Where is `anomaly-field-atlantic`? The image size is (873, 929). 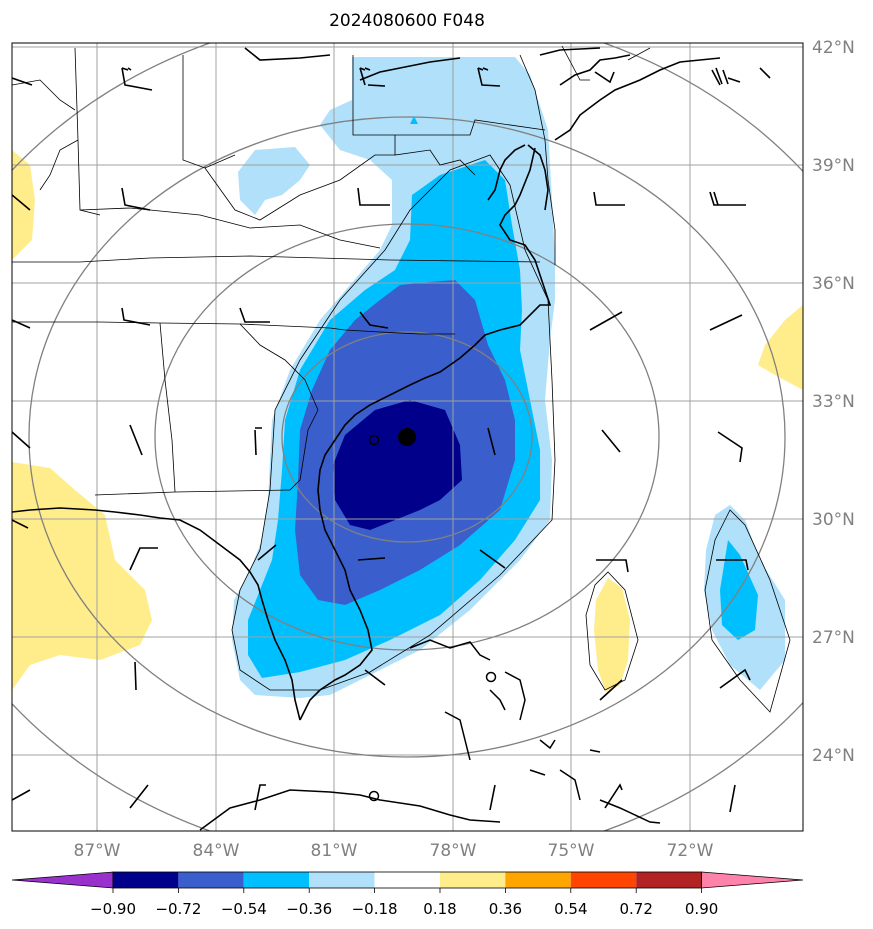 anomaly-field-atlantic is located at coordinates (612, 635).